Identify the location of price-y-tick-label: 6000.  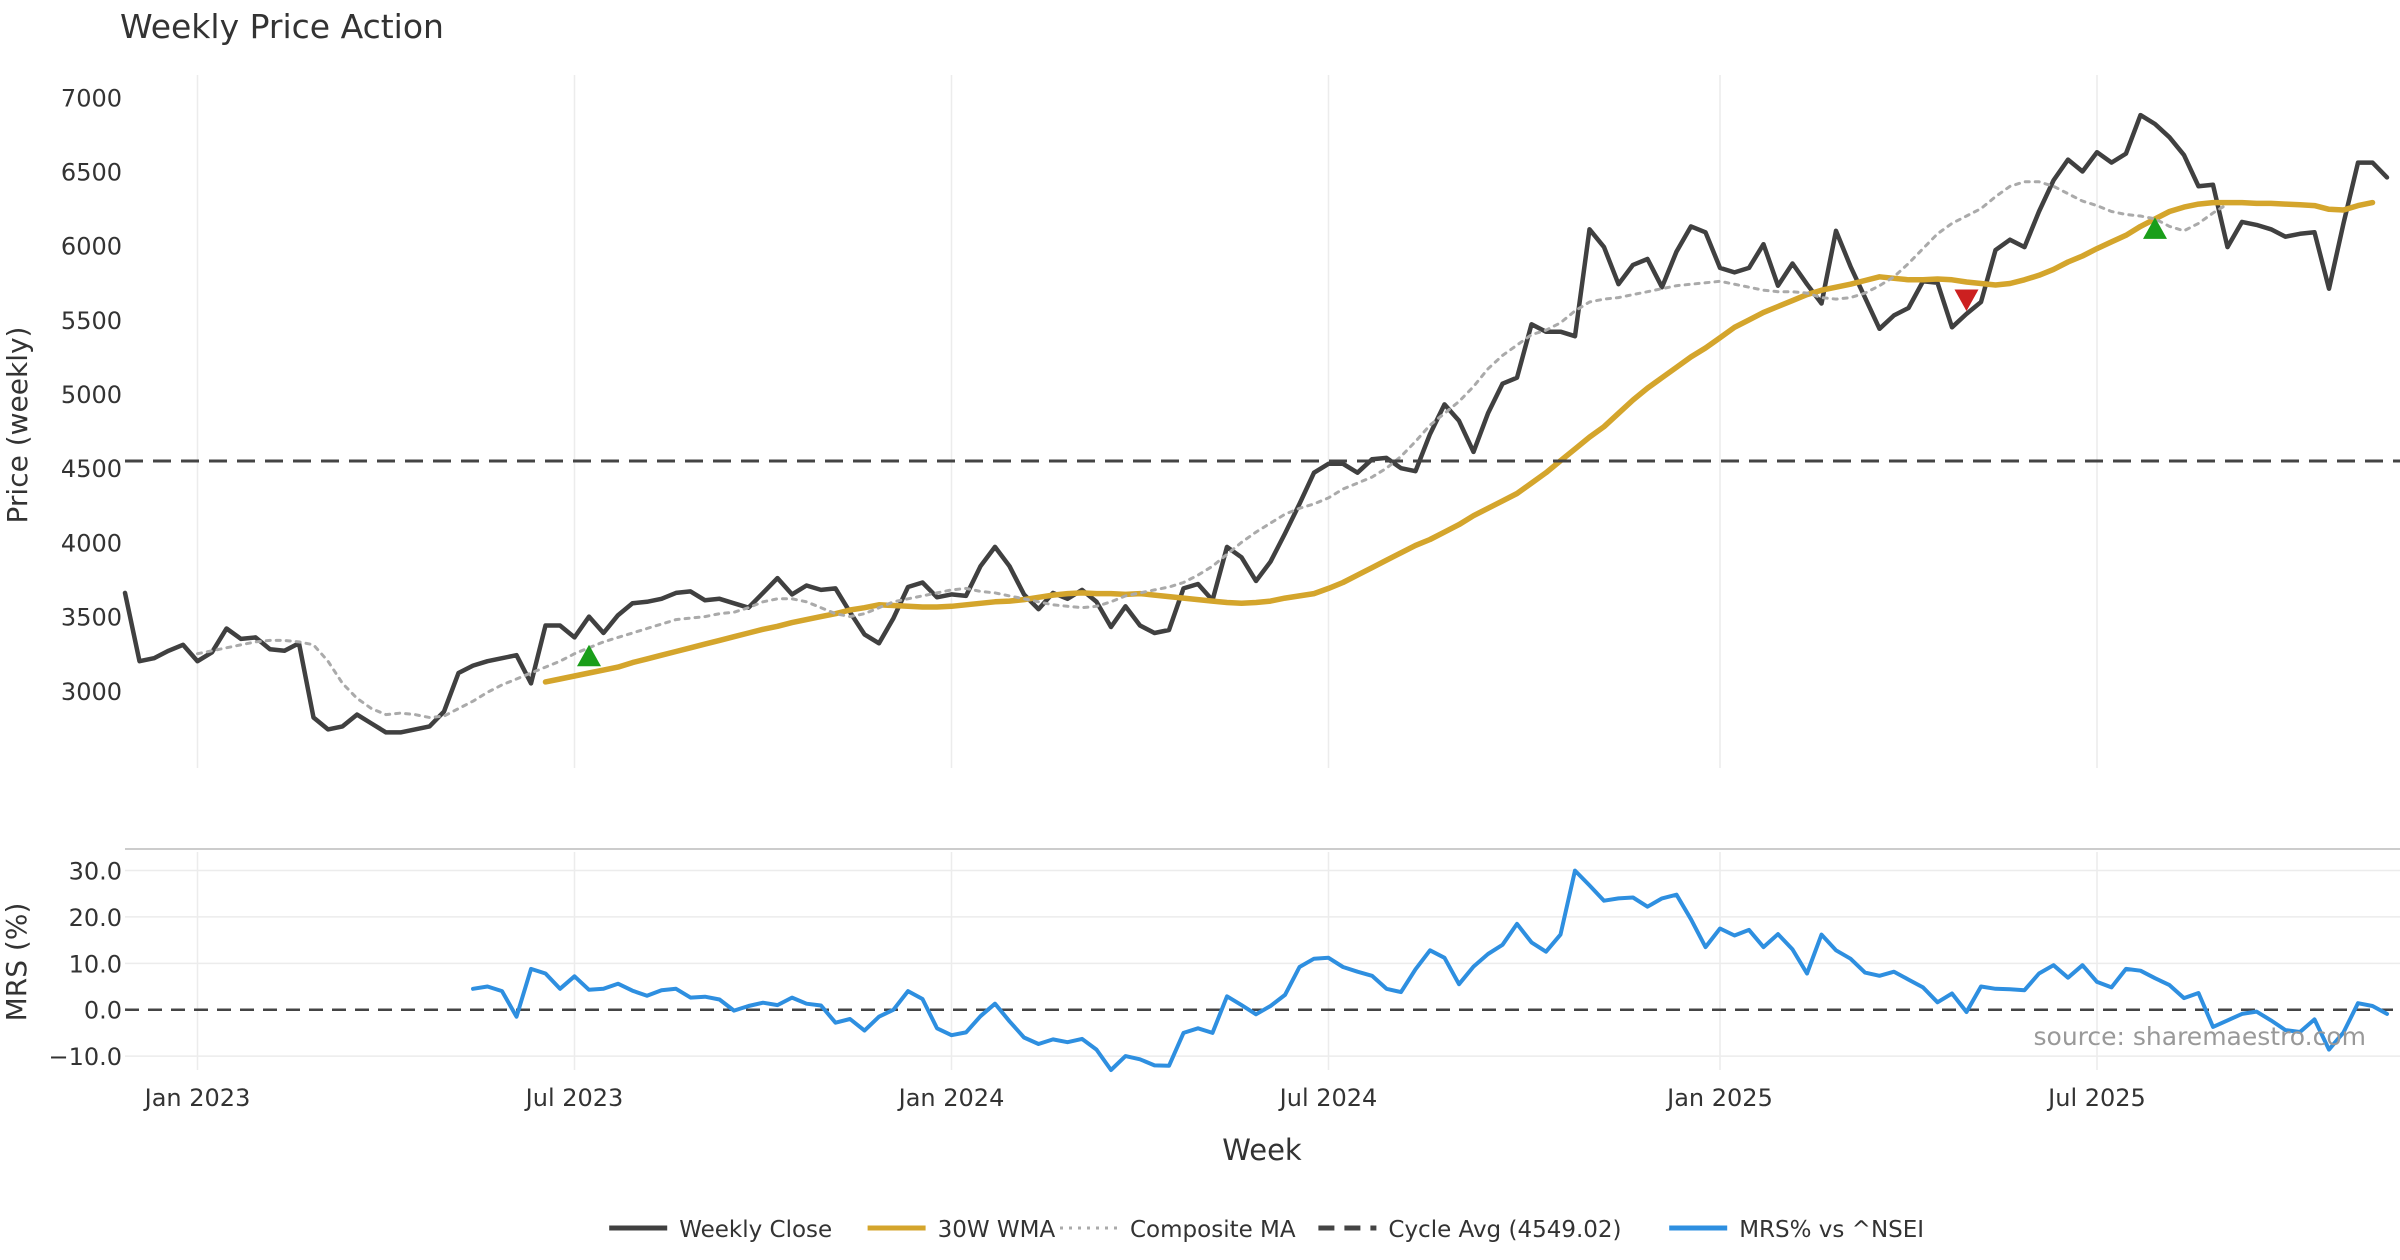
(91, 247).